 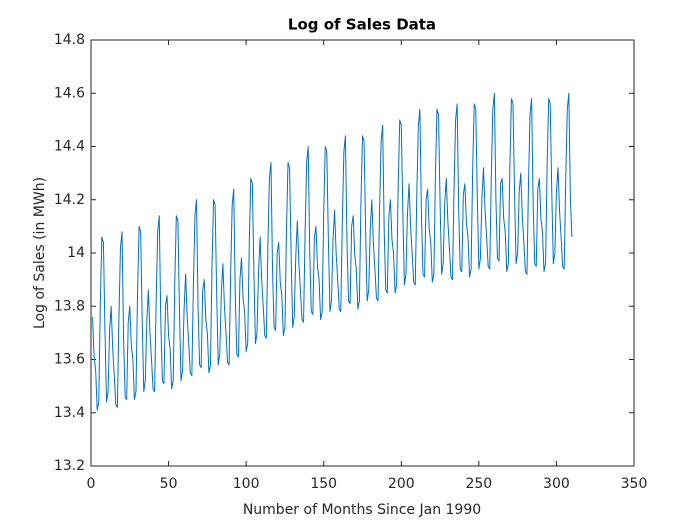 I want to click on y-tick-label: 14.2, so click(x=69, y=200).